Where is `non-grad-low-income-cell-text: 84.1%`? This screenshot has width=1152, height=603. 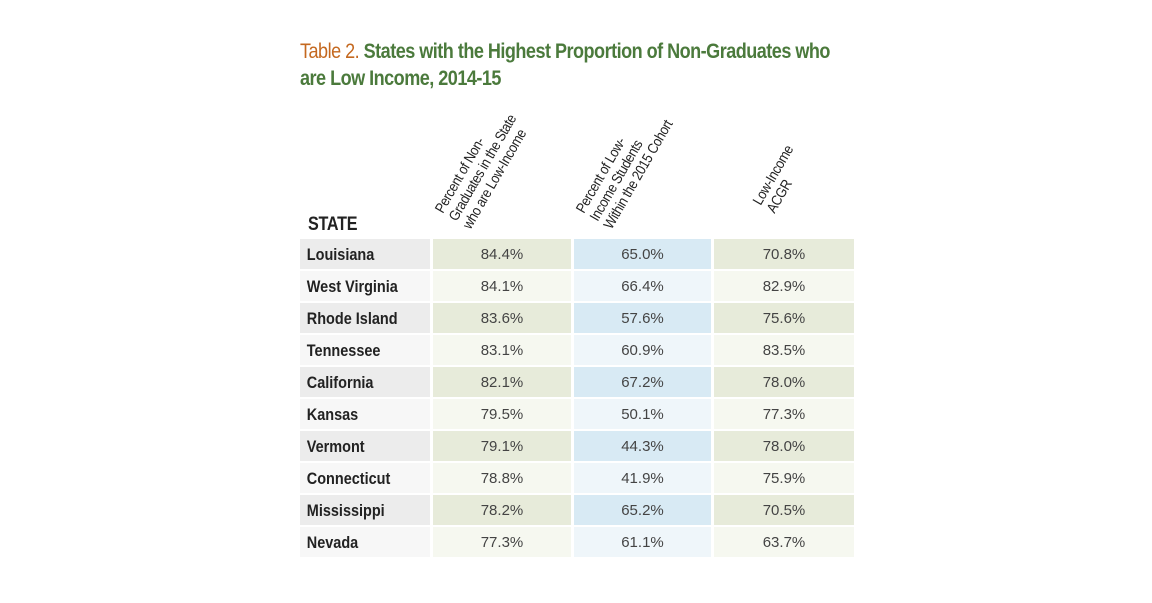
non-grad-low-income-cell-text: 84.1% is located at coordinates (502, 286).